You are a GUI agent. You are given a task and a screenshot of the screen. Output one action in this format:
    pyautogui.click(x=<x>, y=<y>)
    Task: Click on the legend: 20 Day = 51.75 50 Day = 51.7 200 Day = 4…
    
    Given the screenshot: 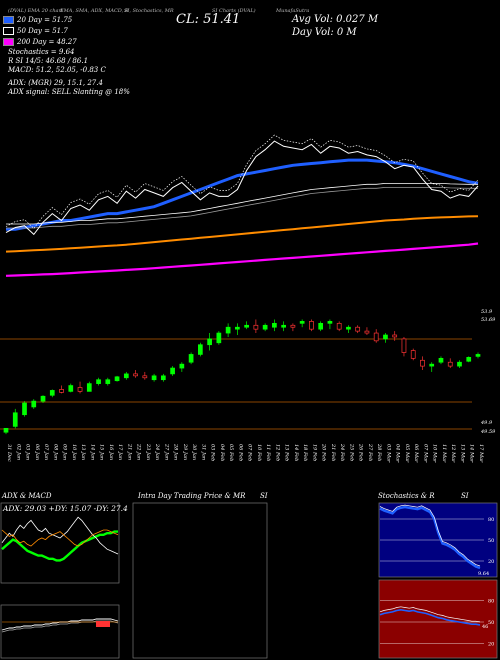 What is the action you would take?
    pyautogui.click(x=40, y=30)
    